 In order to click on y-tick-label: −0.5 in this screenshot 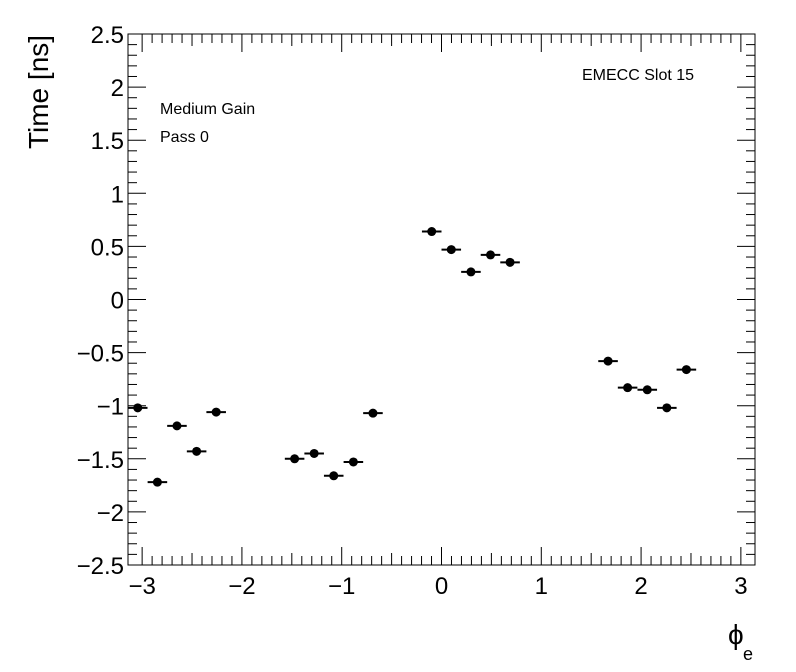, I will do `click(100, 354)`.